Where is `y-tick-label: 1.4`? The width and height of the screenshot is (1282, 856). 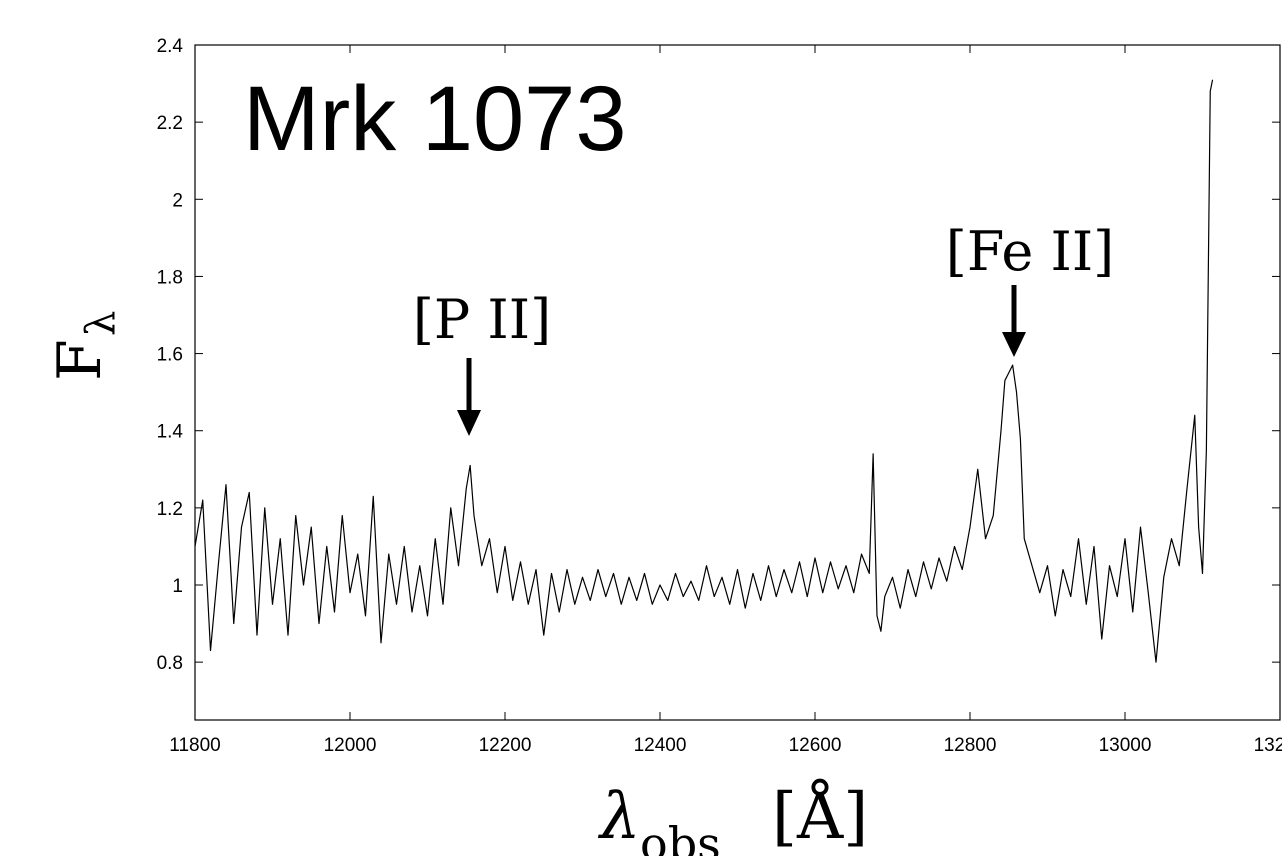 y-tick-label: 1.4 is located at coordinates (170, 432).